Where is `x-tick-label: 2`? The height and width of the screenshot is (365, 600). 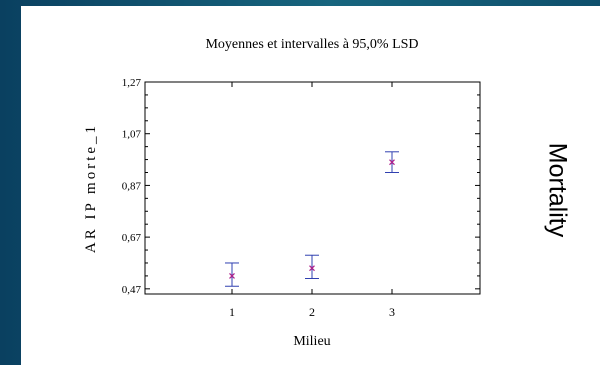
x-tick-label: 2 is located at coordinates (312, 312).